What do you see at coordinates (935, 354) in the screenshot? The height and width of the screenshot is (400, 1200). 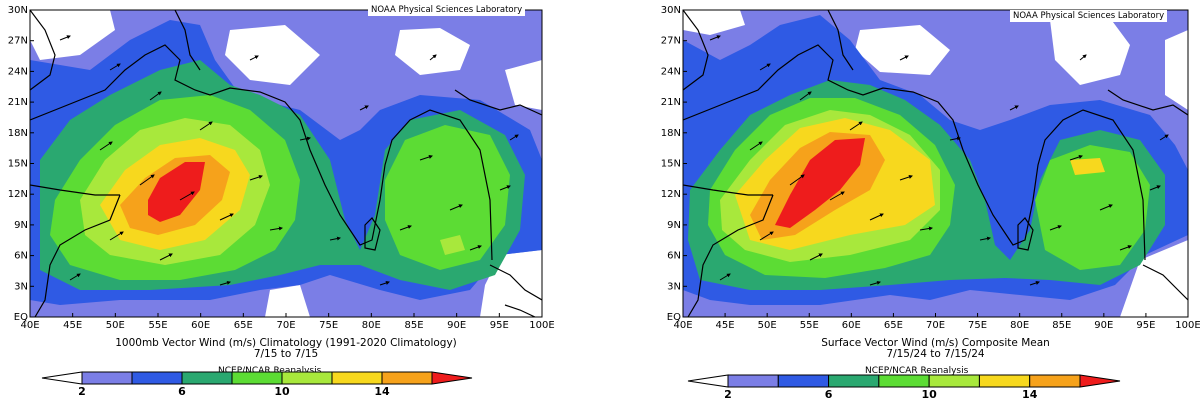 I see `caption-dates: 7/15/24 to 7/15/24` at bounding box center [935, 354].